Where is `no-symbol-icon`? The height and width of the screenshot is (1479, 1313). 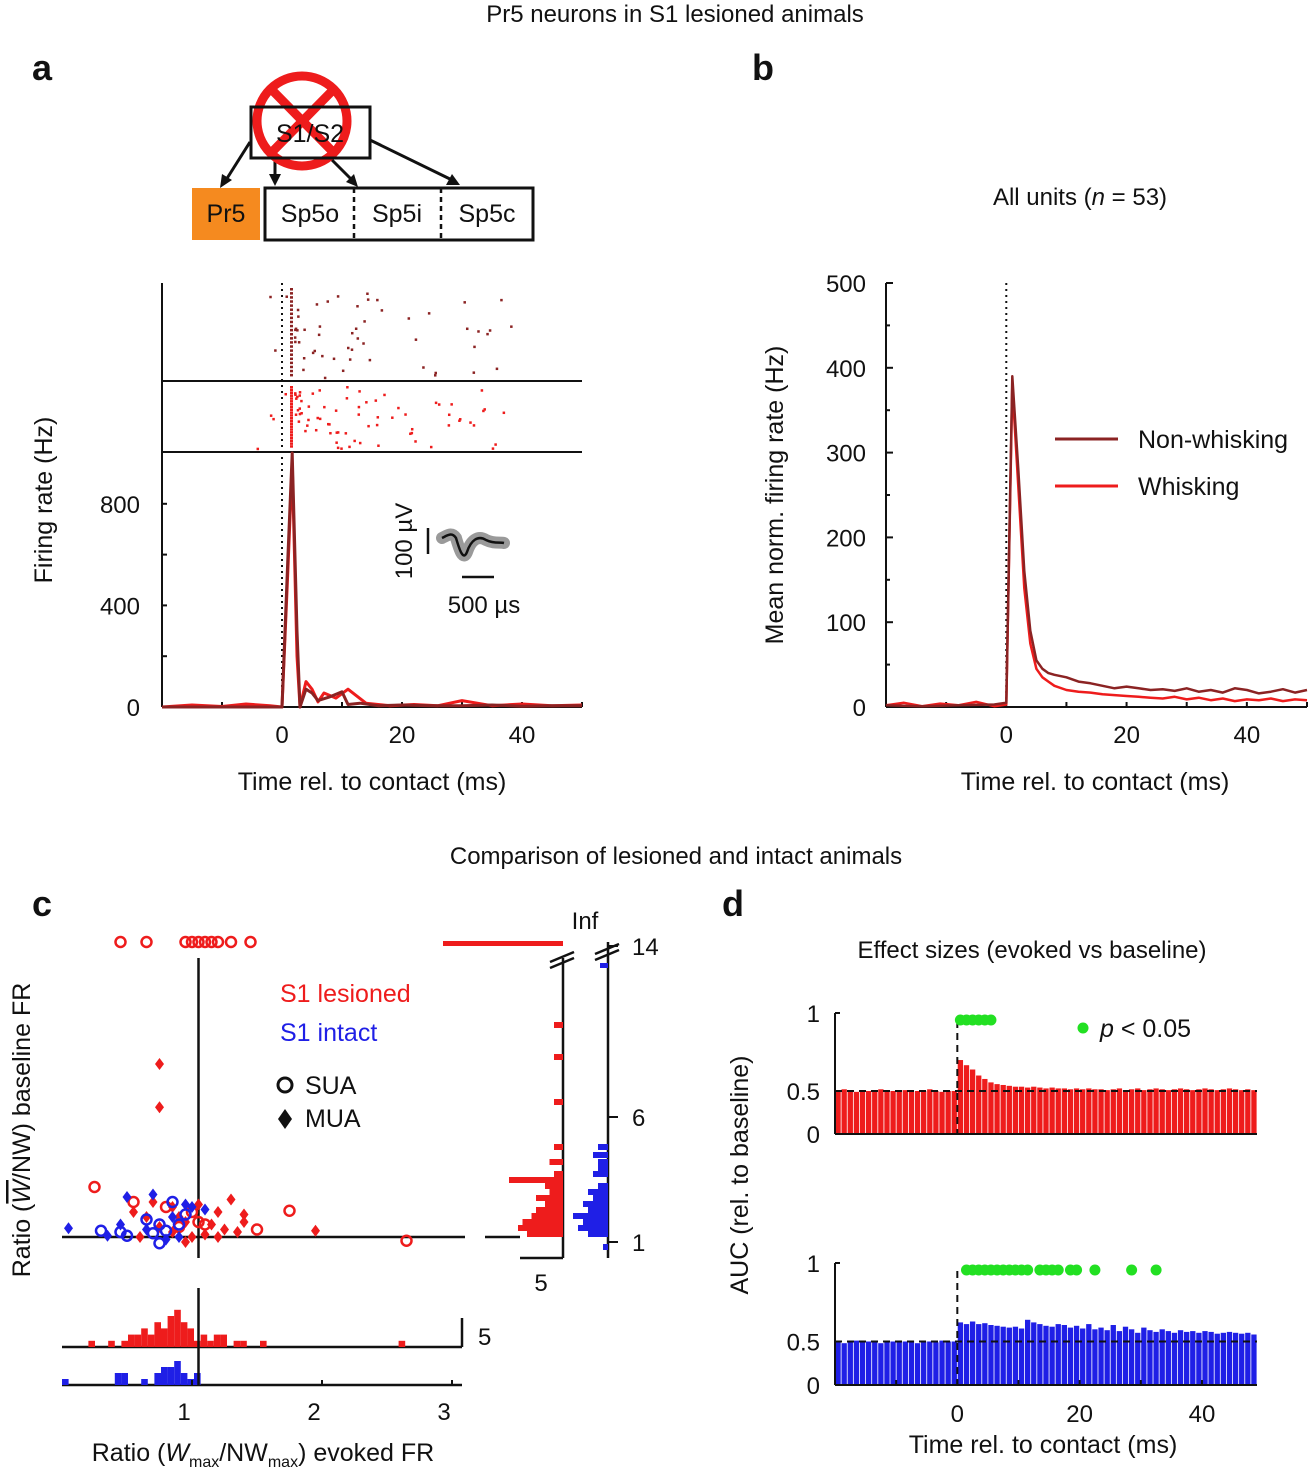 no-symbol-icon is located at coordinates (302, 121).